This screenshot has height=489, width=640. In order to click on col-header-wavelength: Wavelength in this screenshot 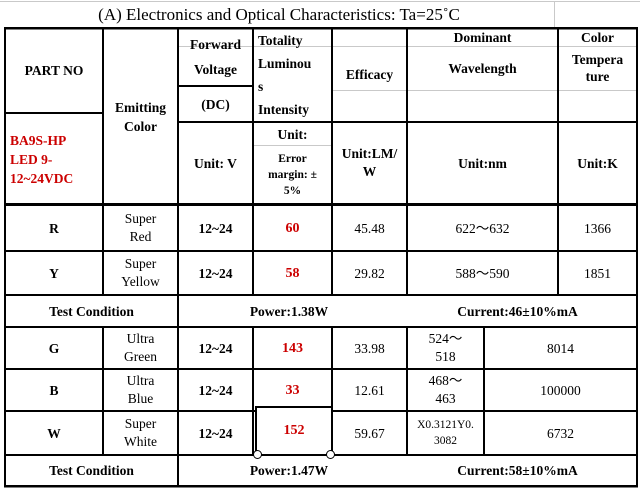, I will do `click(482, 68)`.